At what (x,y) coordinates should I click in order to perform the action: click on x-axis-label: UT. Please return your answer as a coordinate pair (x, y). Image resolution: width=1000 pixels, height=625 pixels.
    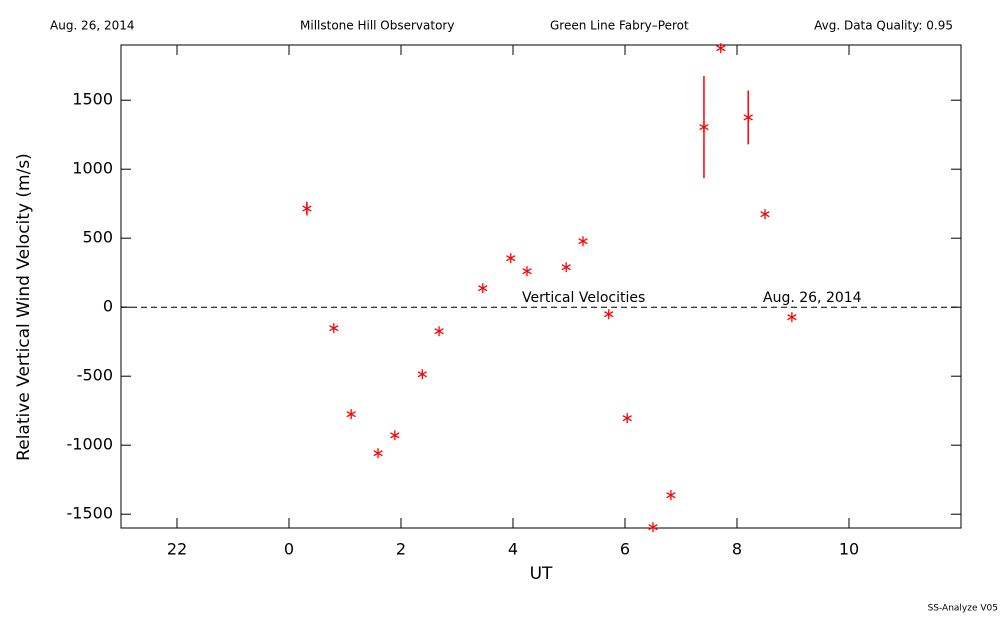
    Looking at the image, I should click on (541, 574).